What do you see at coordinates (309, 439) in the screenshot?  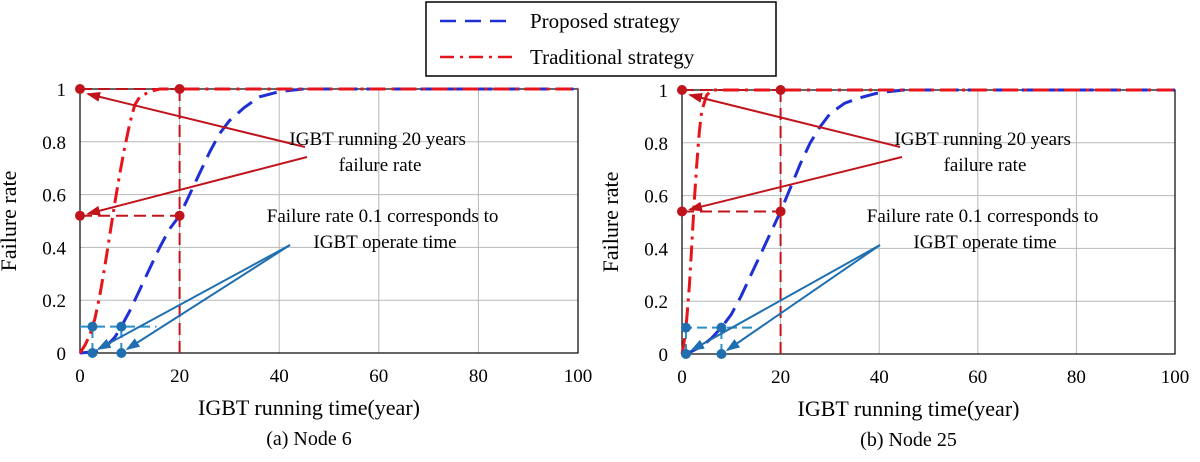 I see `panel-caption: (a) Node 6` at bounding box center [309, 439].